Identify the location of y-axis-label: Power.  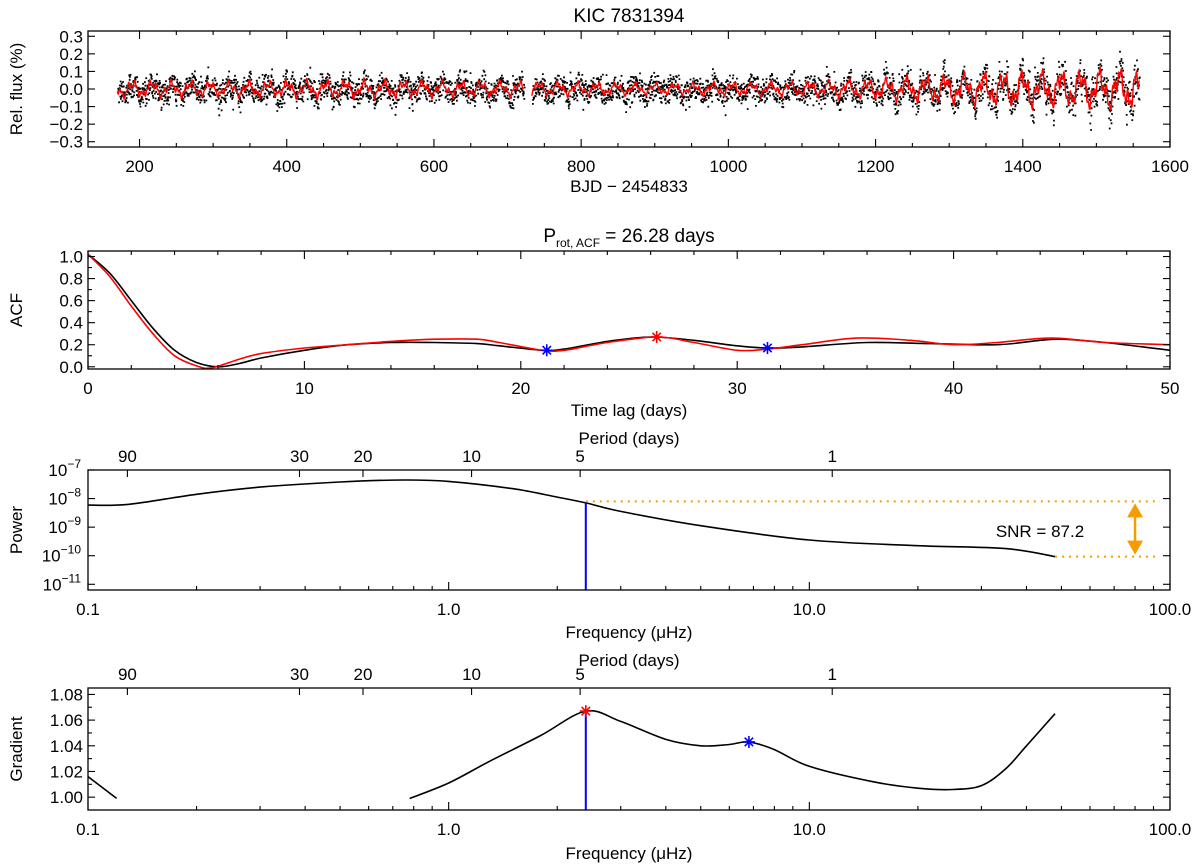
(16, 530).